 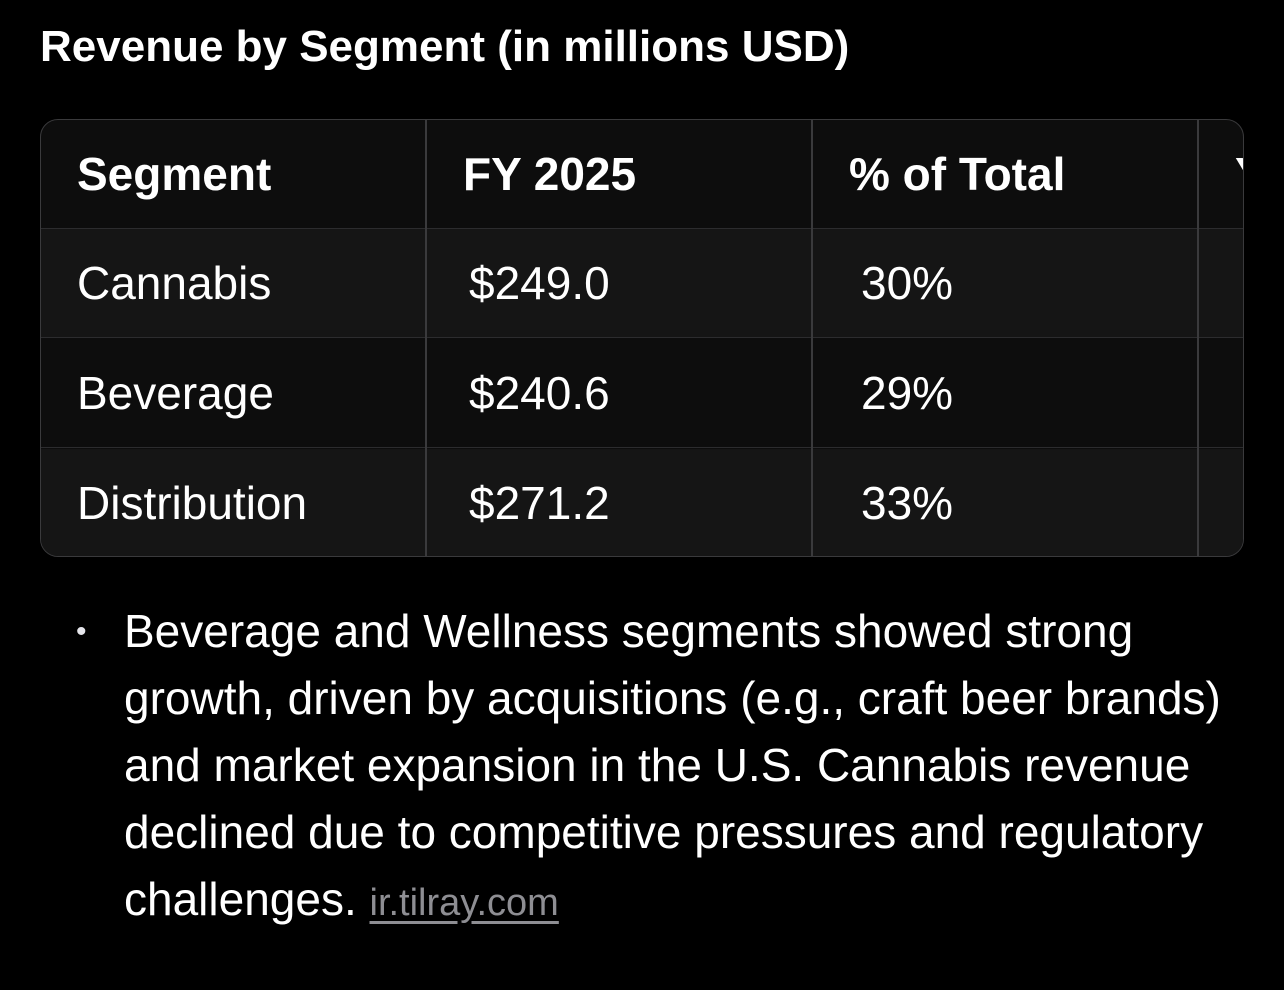 I want to click on cell-pct-total: 29%, so click(x=907, y=393).